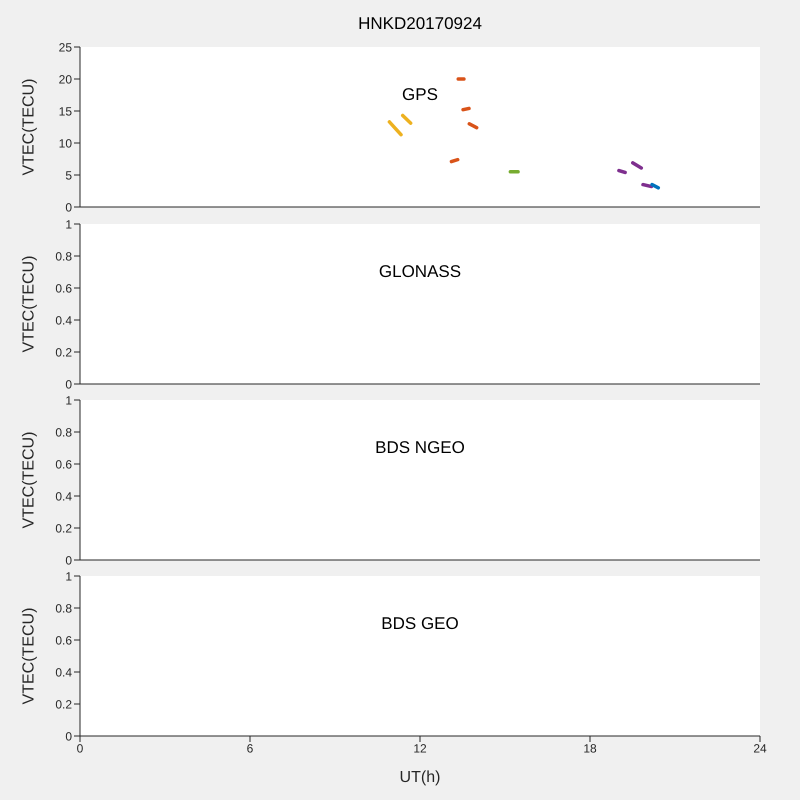 The width and height of the screenshot is (800, 800). What do you see at coordinates (65, 47) in the screenshot?
I see `y-tick-label: 25` at bounding box center [65, 47].